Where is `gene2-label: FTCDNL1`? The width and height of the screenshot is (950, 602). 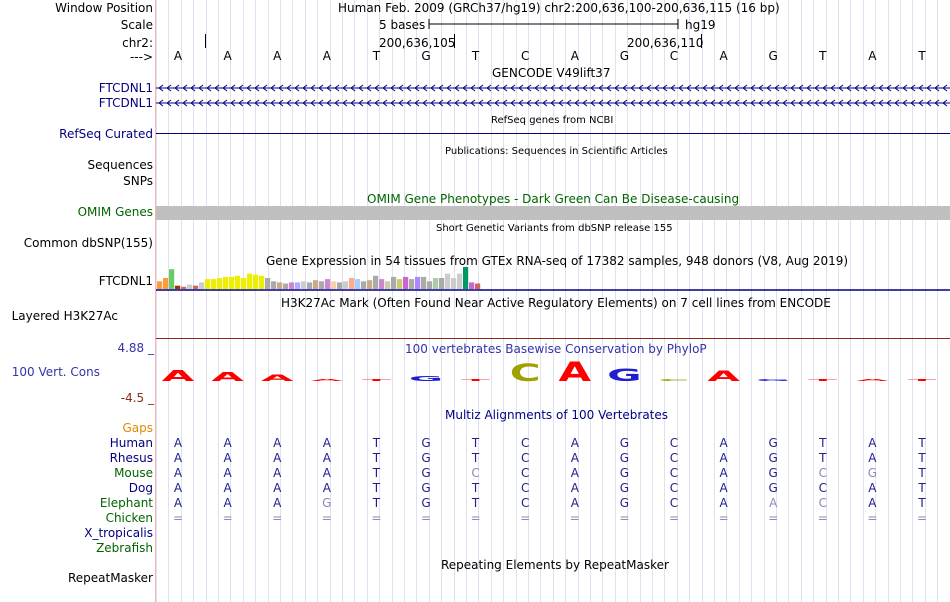 gene2-label: FTCDNL1 is located at coordinates (125, 103).